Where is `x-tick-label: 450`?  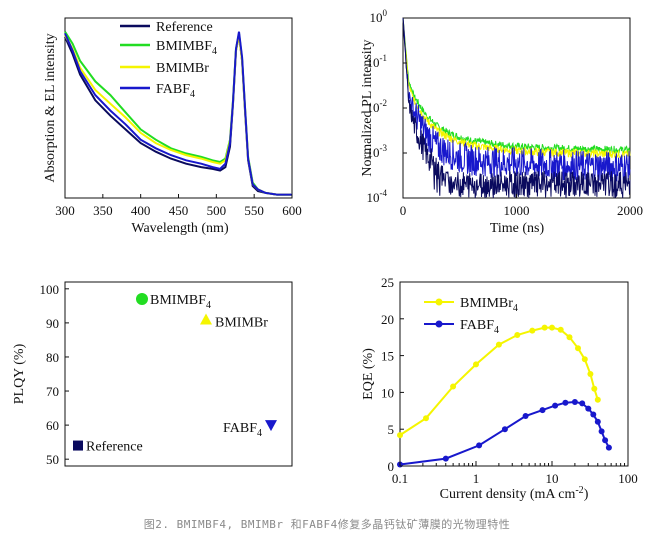
x-tick-label: 450 is located at coordinates (179, 210).